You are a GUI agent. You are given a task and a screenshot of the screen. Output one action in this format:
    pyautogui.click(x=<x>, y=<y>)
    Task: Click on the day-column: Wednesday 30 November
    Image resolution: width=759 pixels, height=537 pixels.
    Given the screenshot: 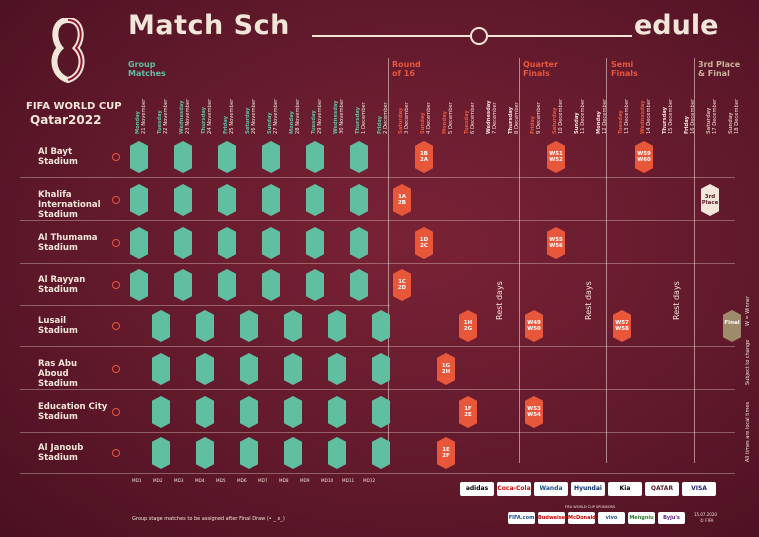 What is the action you would take?
    pyautogui.click(x=340, y=108)
    